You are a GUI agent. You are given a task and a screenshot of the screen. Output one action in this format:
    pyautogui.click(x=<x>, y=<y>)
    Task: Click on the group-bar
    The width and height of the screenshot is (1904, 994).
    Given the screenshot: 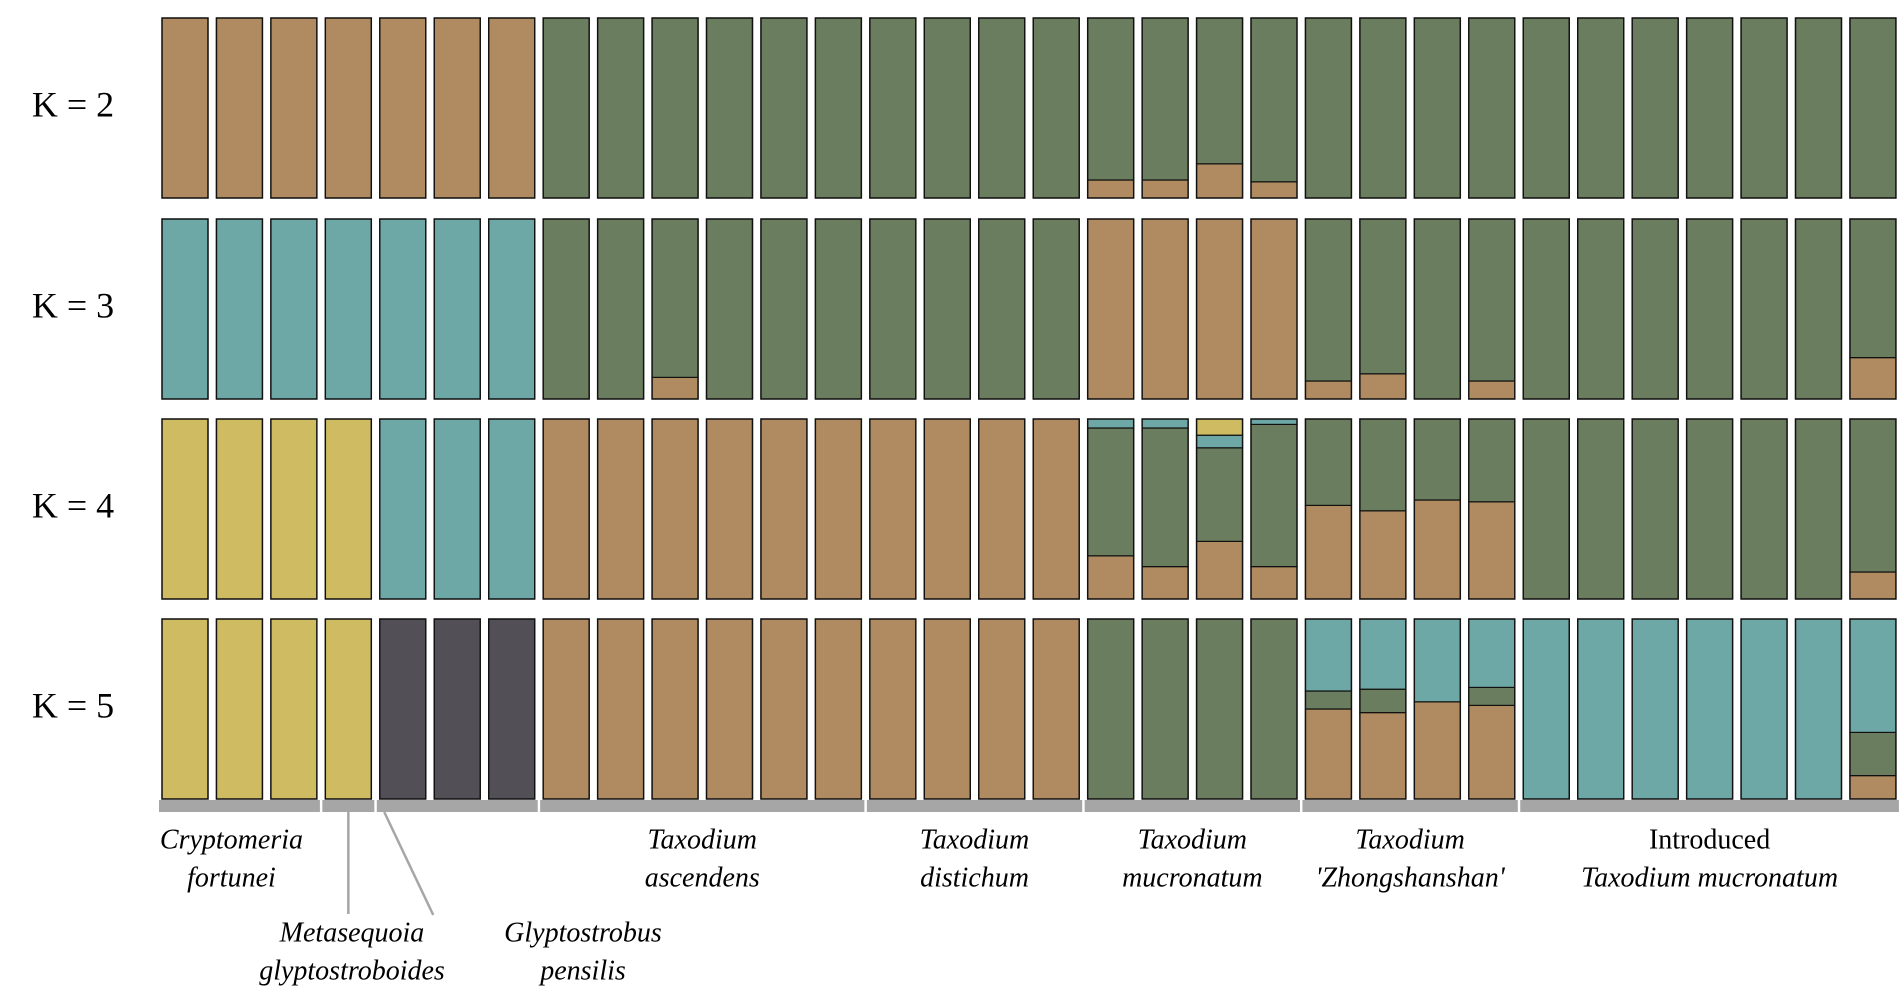 What is the action you would take?
    pyautogui.click(x=457, y=806)
    